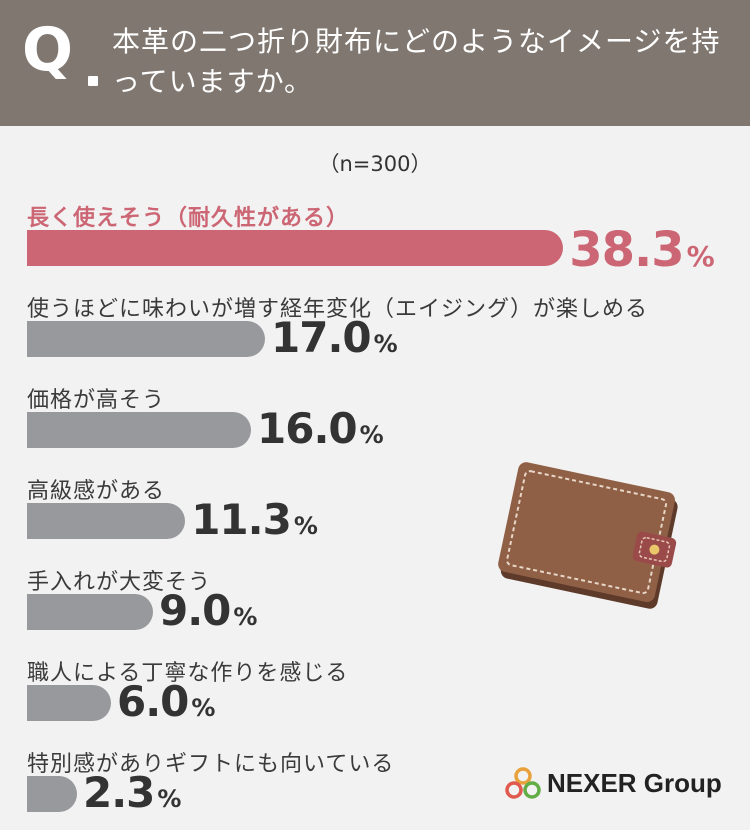 This screenshot has height=830, width=750. I want to click on category-label: 特別感がありギフトにも向いている, so click(211, 764).